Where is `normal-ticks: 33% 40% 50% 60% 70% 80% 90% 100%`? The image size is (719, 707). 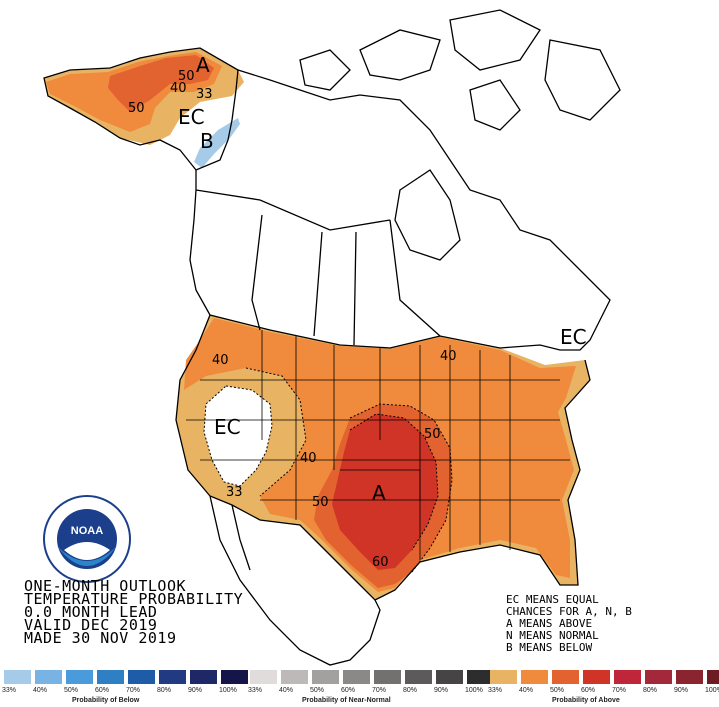
normal-ticks: 33% 40% 50% 60% 70% 80% 90% 100% is located at coordinates (372, 690).